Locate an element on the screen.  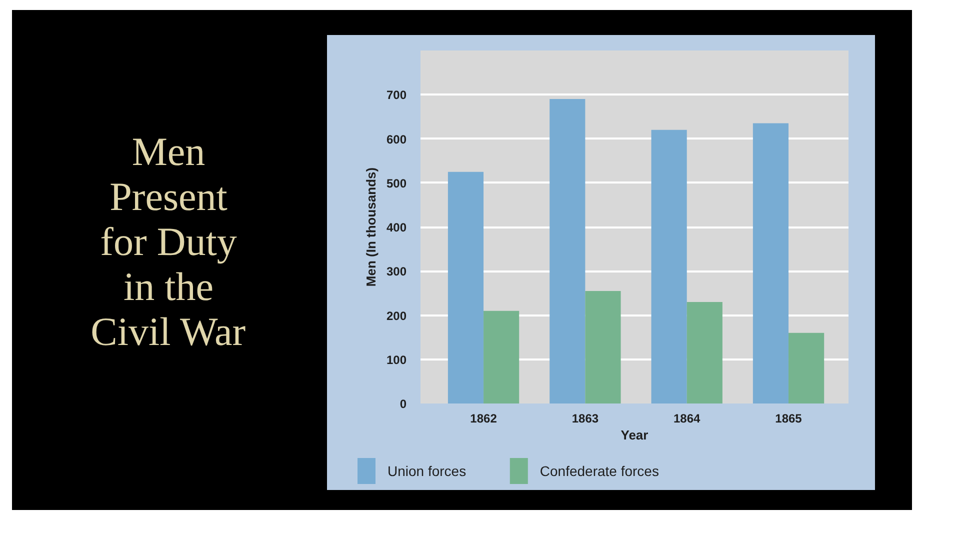
x-axis-title: Year is located at coordinates (634, 435).